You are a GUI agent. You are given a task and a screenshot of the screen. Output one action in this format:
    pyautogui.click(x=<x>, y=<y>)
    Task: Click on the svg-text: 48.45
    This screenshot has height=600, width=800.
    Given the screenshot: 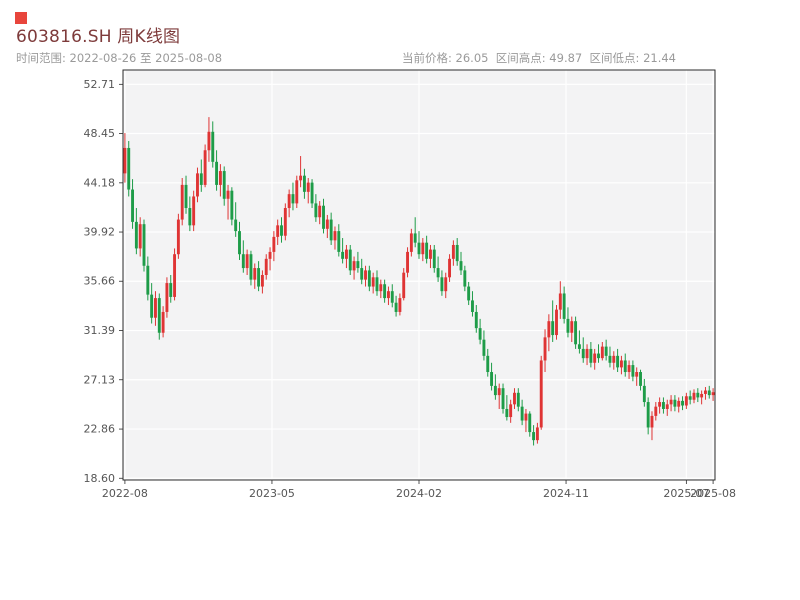 What is the action you would take?
    pyautogui.click(x=100, y=133)
    